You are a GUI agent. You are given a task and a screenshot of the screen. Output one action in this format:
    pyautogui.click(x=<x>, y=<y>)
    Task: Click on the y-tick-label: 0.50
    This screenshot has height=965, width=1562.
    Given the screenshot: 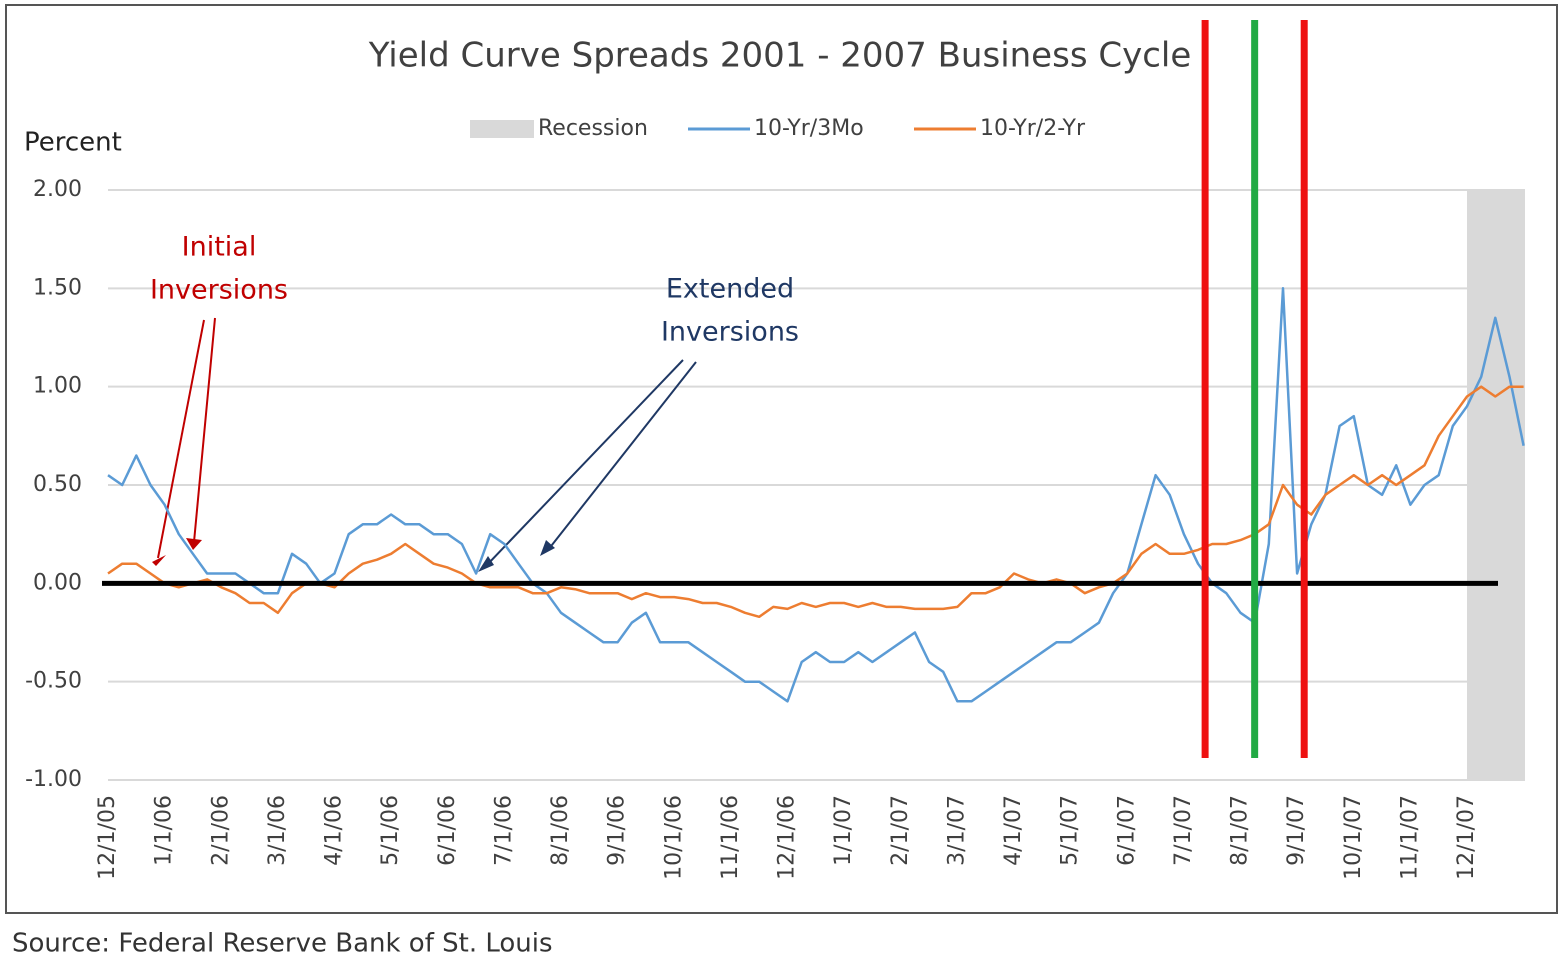 What is the action you would take?
    pyautogui.click(x=57, y=484)
    